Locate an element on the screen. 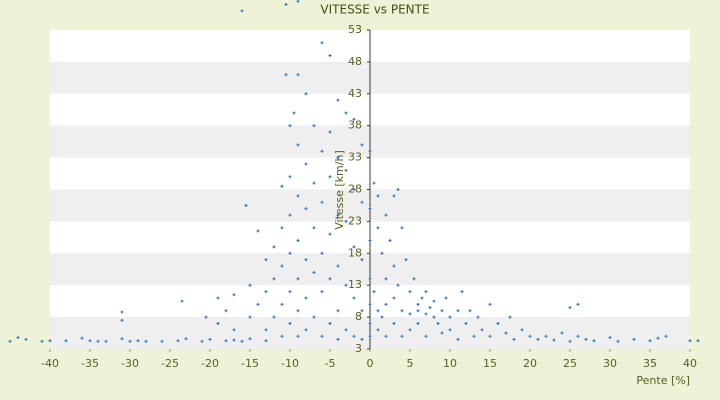 This screenshot has height=400, width=720. x-tick-label: -25 is located at coordinates (170, 363).